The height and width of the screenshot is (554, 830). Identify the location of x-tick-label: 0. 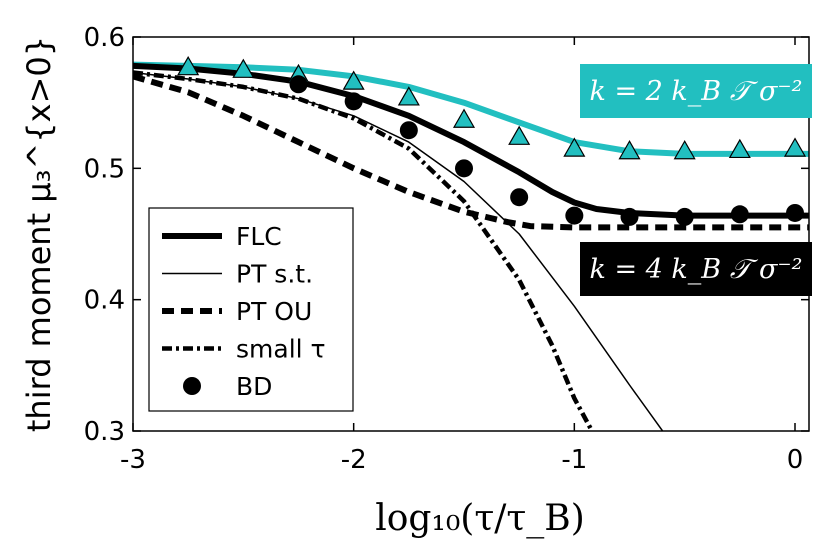
(795, 460).